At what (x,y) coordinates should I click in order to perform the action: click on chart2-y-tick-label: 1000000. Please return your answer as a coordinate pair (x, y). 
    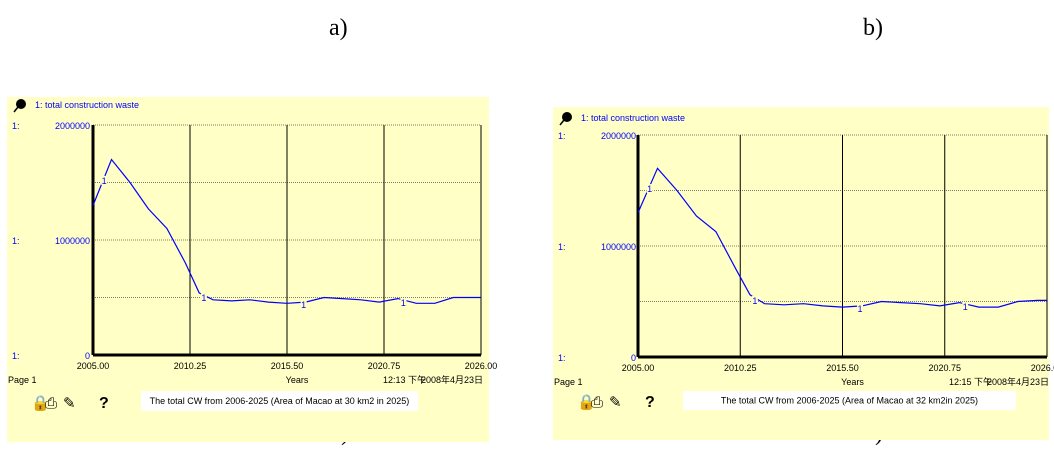
    Looking at the image, I should click on (618, 247).